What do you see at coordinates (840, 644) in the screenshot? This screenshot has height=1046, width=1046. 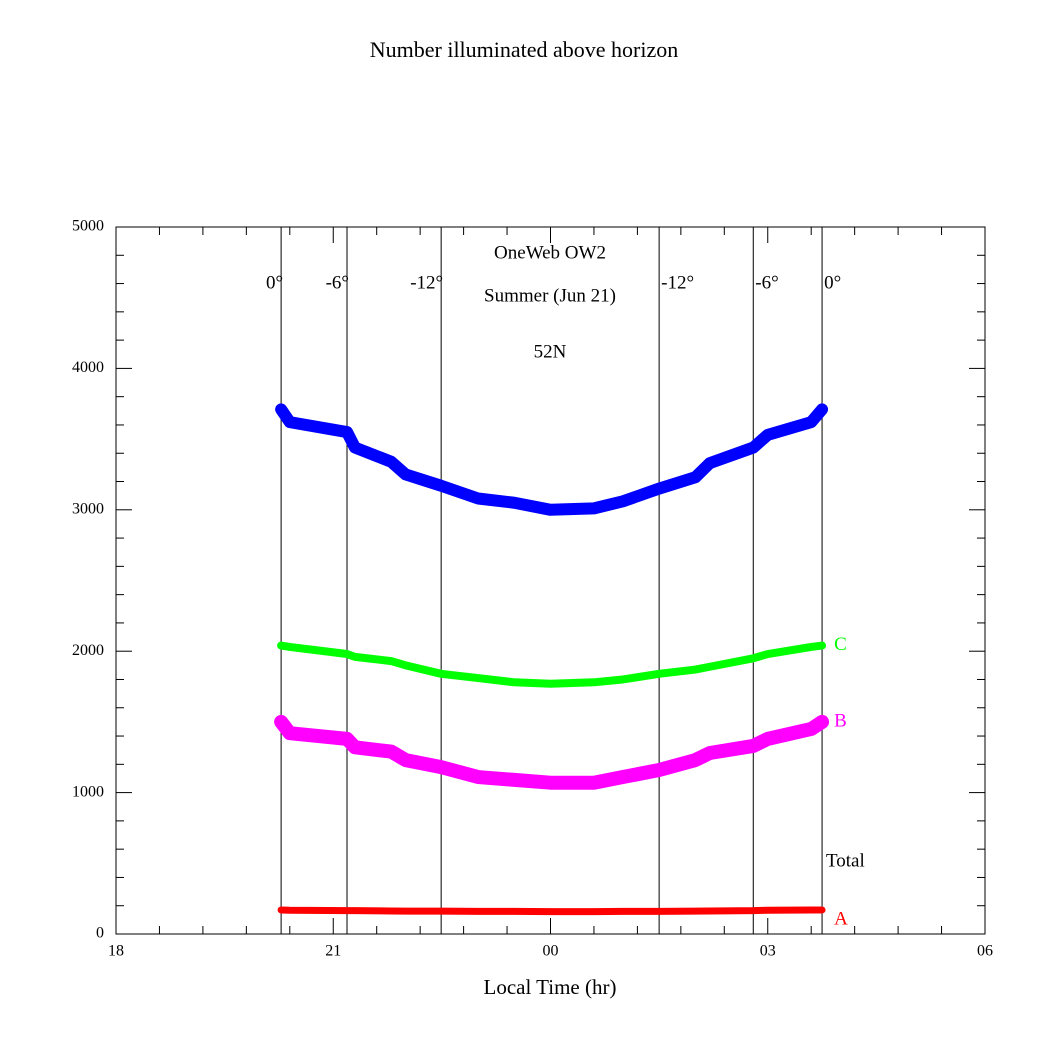 I see `series-label: C` at bounding box center [840, 644].